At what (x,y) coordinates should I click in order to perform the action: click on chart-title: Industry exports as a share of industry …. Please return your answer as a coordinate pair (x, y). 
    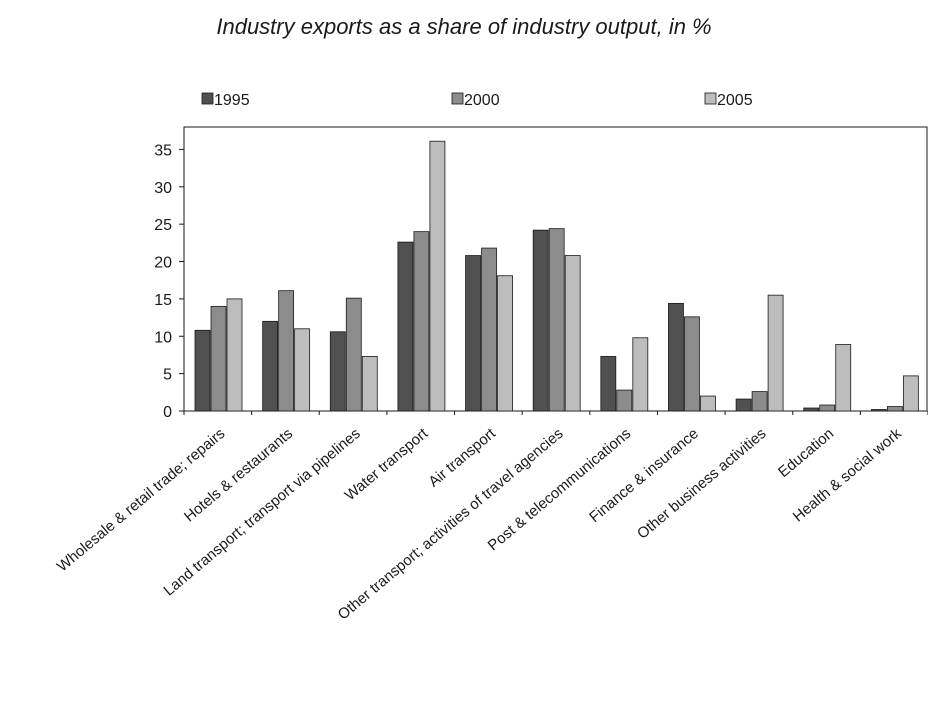
    Looking at the image, I should click on (464, 26).